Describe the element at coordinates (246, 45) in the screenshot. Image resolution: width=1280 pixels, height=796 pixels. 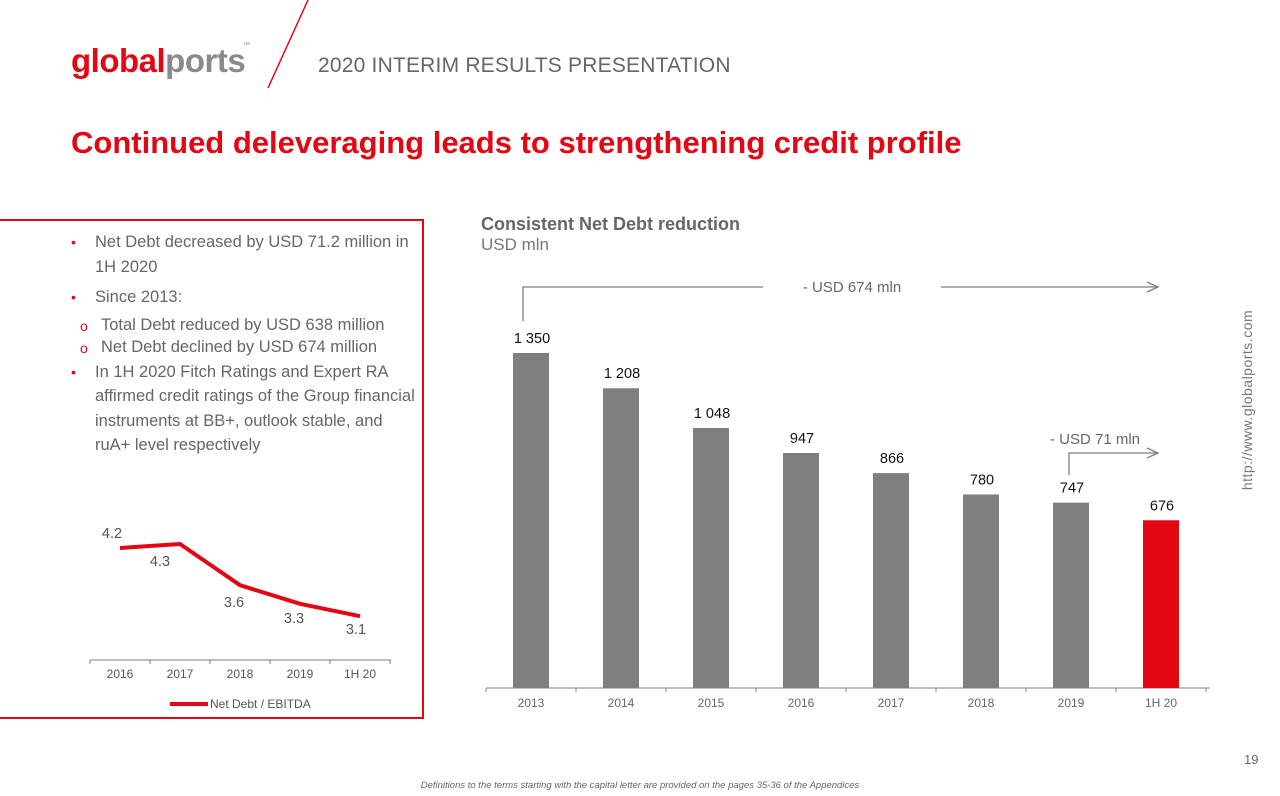
I see `logo-trademark: ™` at that location.